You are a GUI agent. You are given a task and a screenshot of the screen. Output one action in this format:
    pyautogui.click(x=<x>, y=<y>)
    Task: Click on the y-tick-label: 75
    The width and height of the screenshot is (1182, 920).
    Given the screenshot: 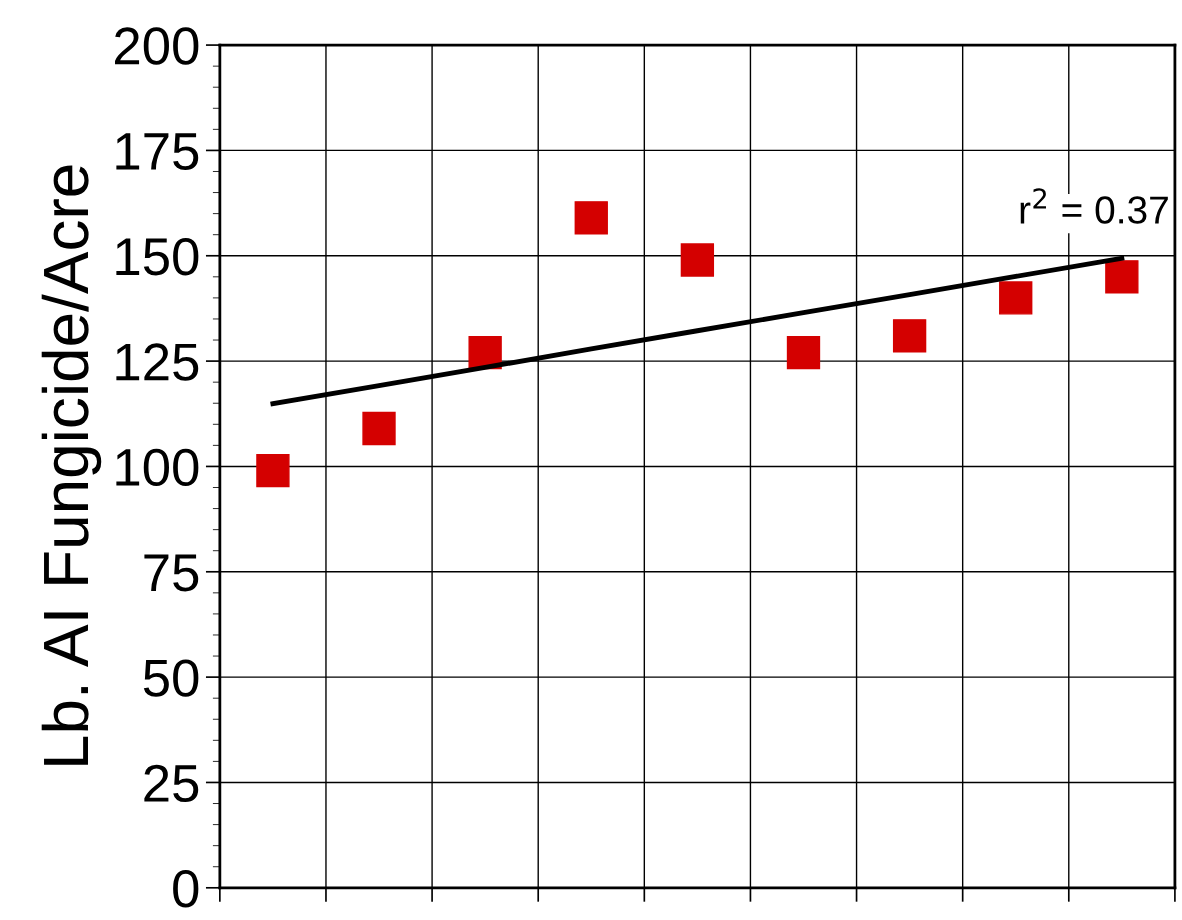 What is the action you would take?
    pyautogui.click(x=171, y=573)
    